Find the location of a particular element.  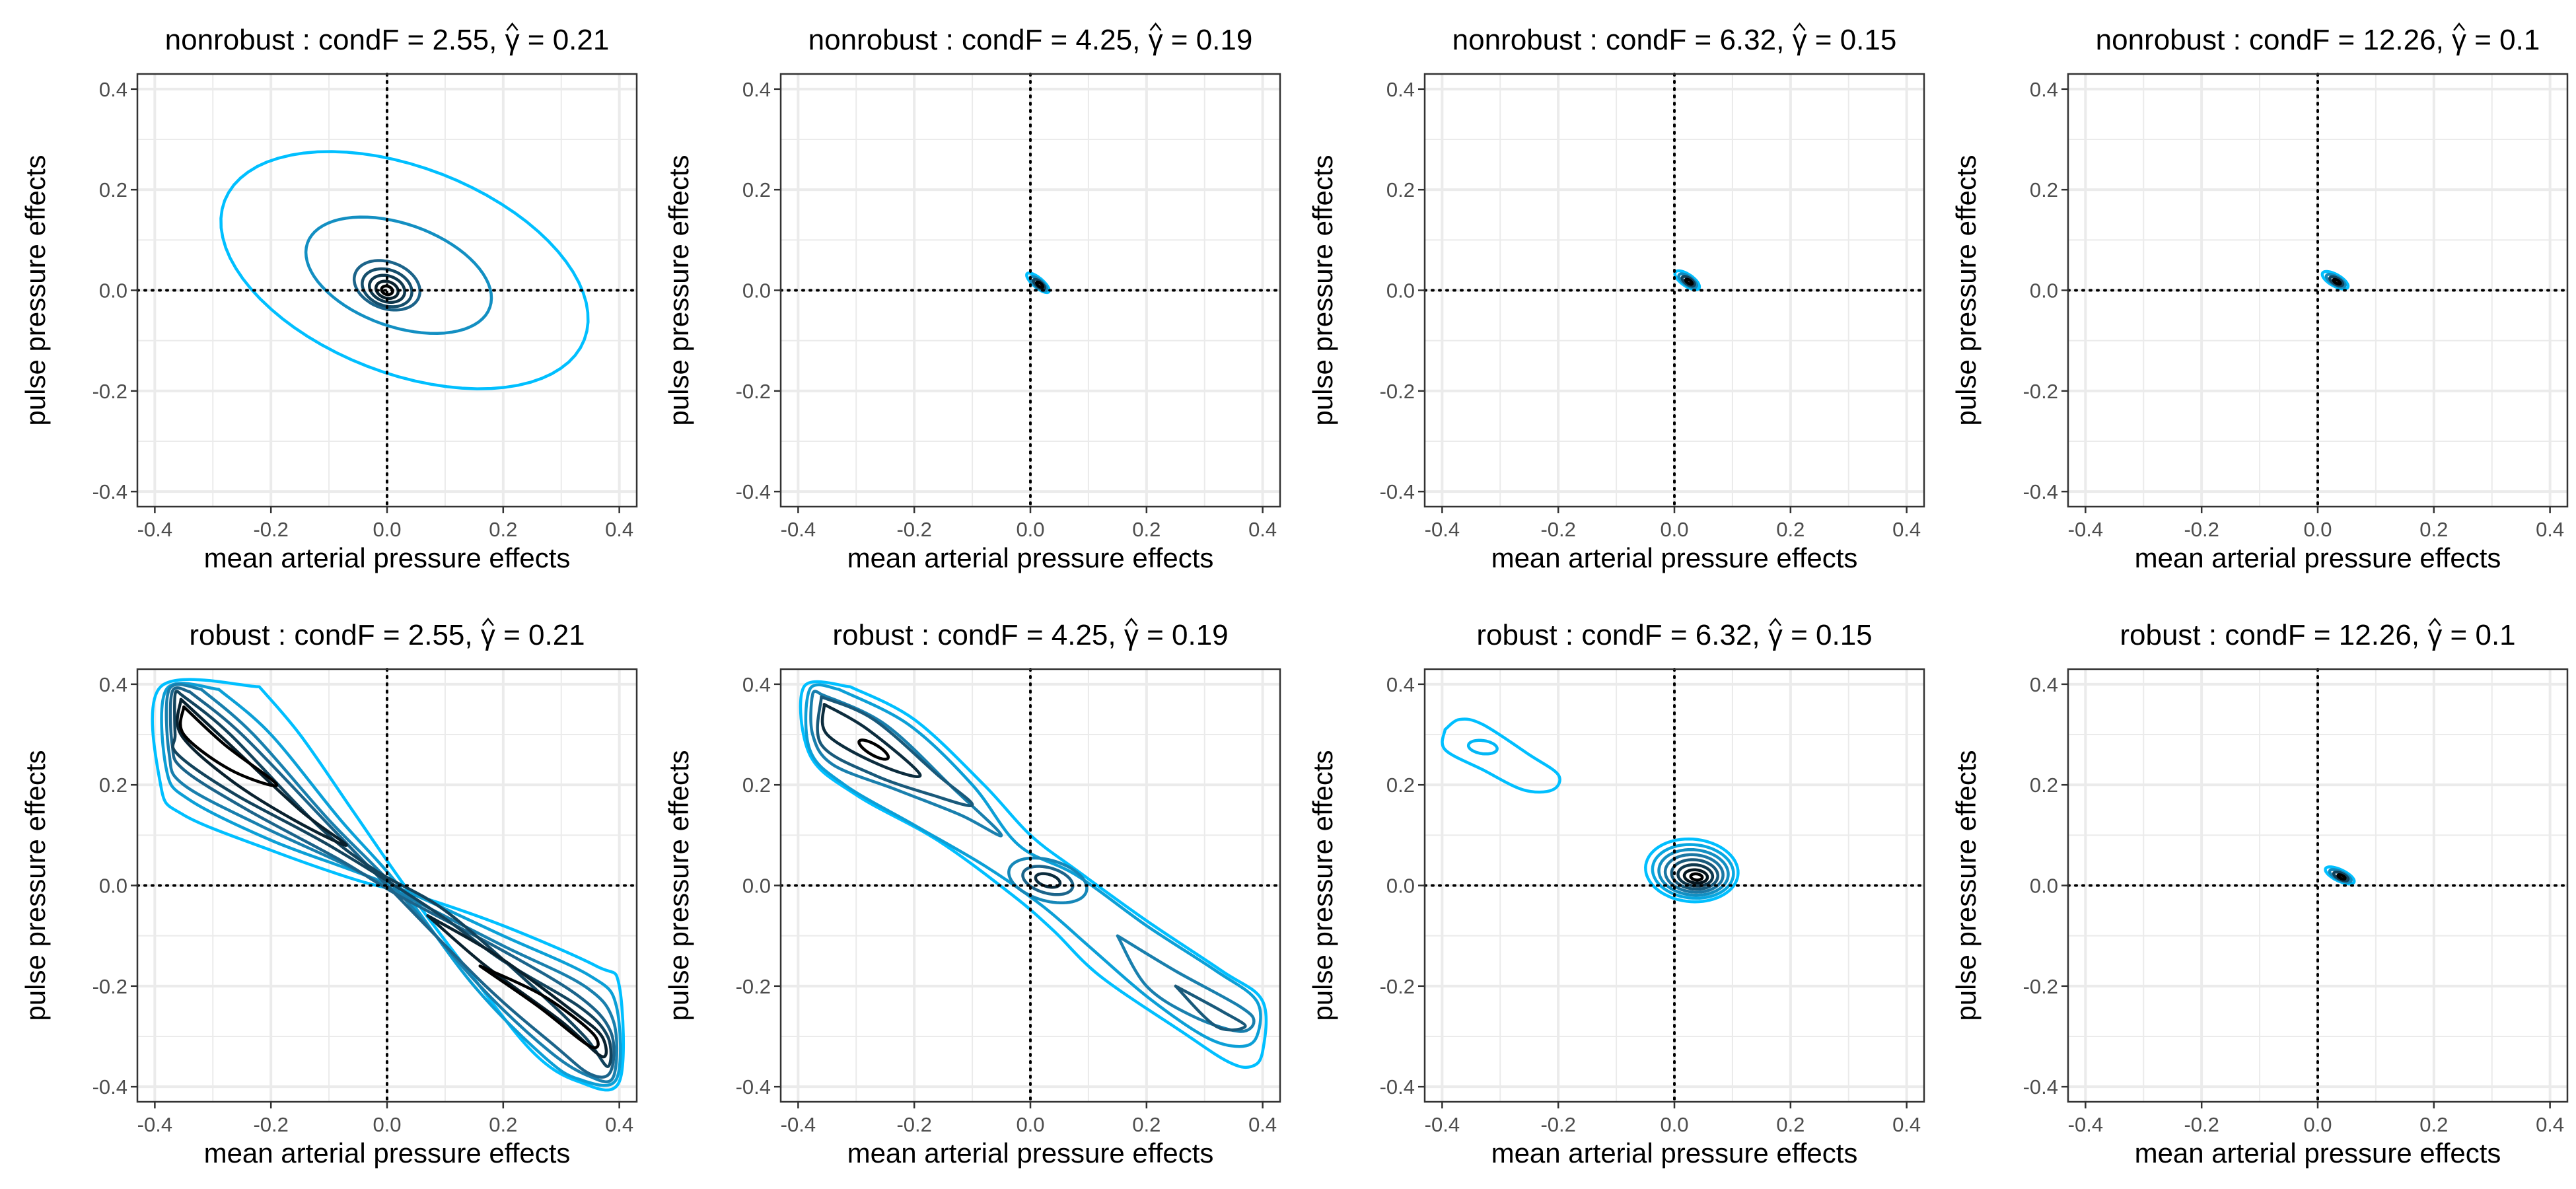

panel-title: nonrobust : condF = 6.32, γ = 0.15 is located at coordinates (1675, 40).